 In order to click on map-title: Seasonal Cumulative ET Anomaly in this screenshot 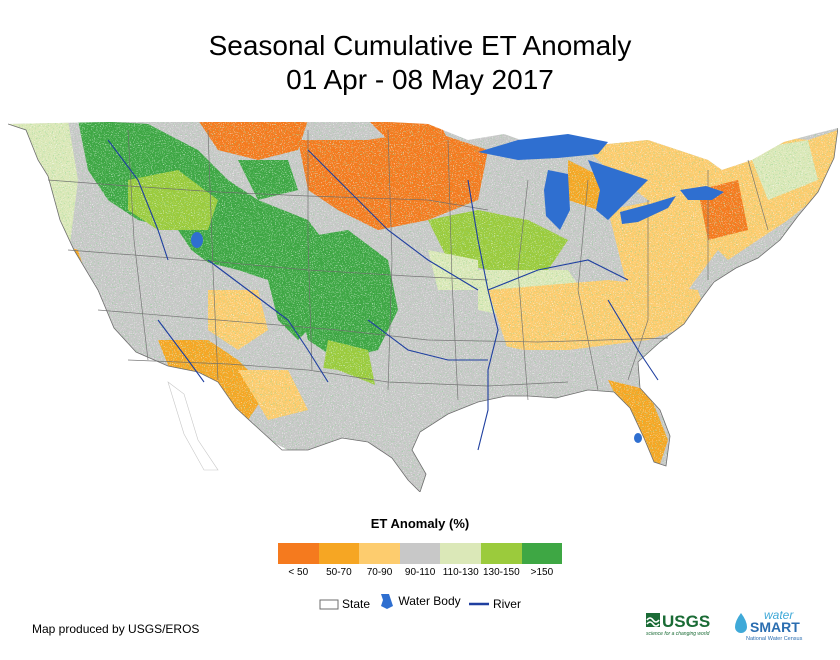, I will do `click(420, 45)`.